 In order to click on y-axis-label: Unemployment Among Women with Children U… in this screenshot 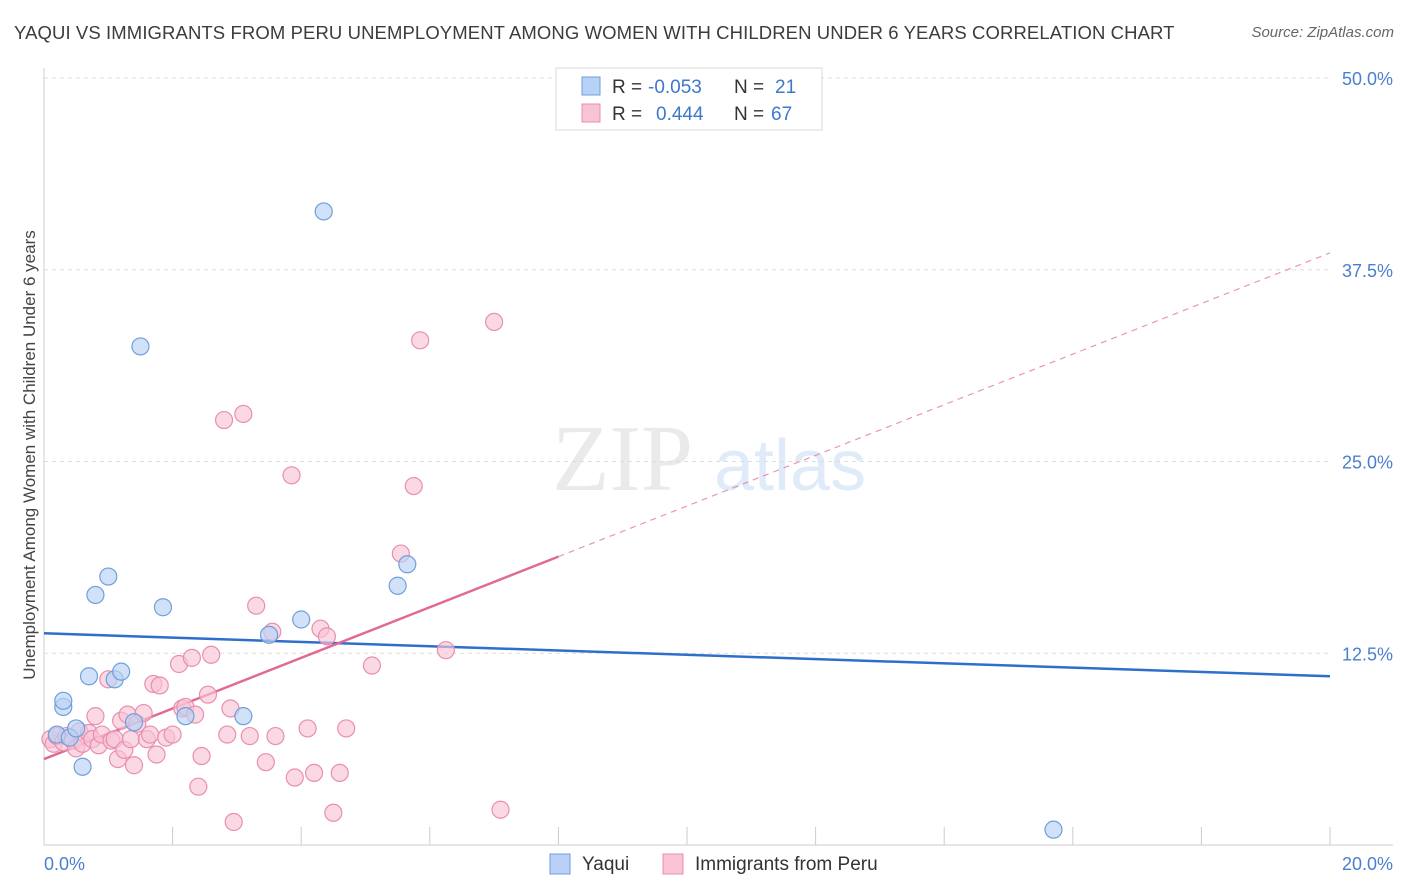, I will do `click(29, 454)`.